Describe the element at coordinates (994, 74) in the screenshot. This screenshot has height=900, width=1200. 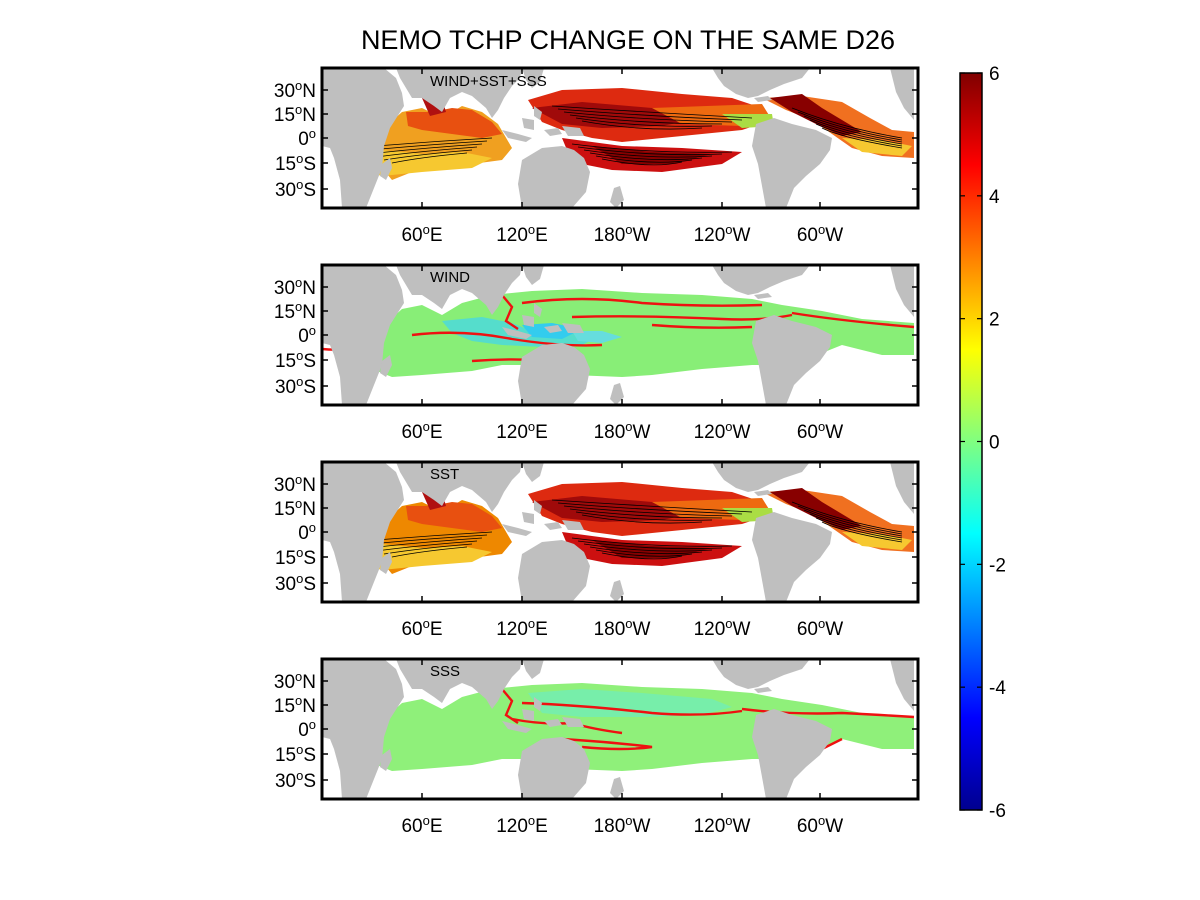
I see `colorbar-tick-label: 6` at that location.